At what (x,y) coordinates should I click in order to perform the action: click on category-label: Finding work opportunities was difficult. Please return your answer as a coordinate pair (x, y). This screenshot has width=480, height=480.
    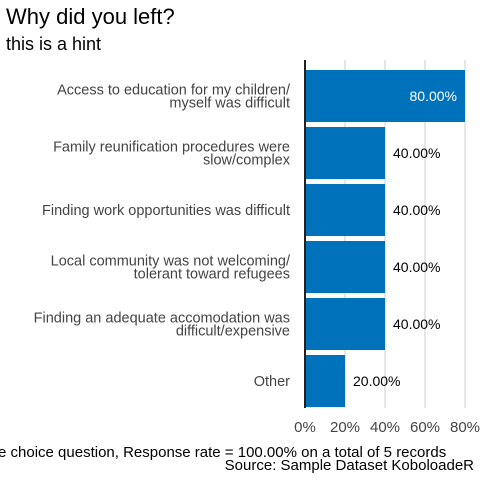
    Looking at the image, I should click on (166, 211).